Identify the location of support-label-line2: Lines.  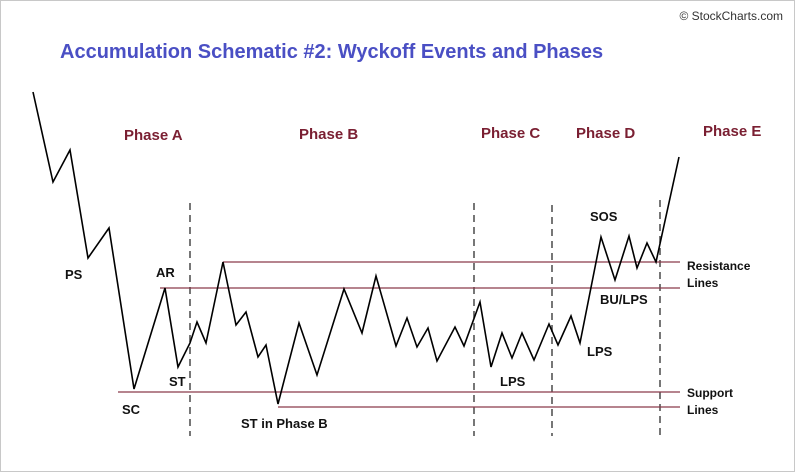
(703, 410).